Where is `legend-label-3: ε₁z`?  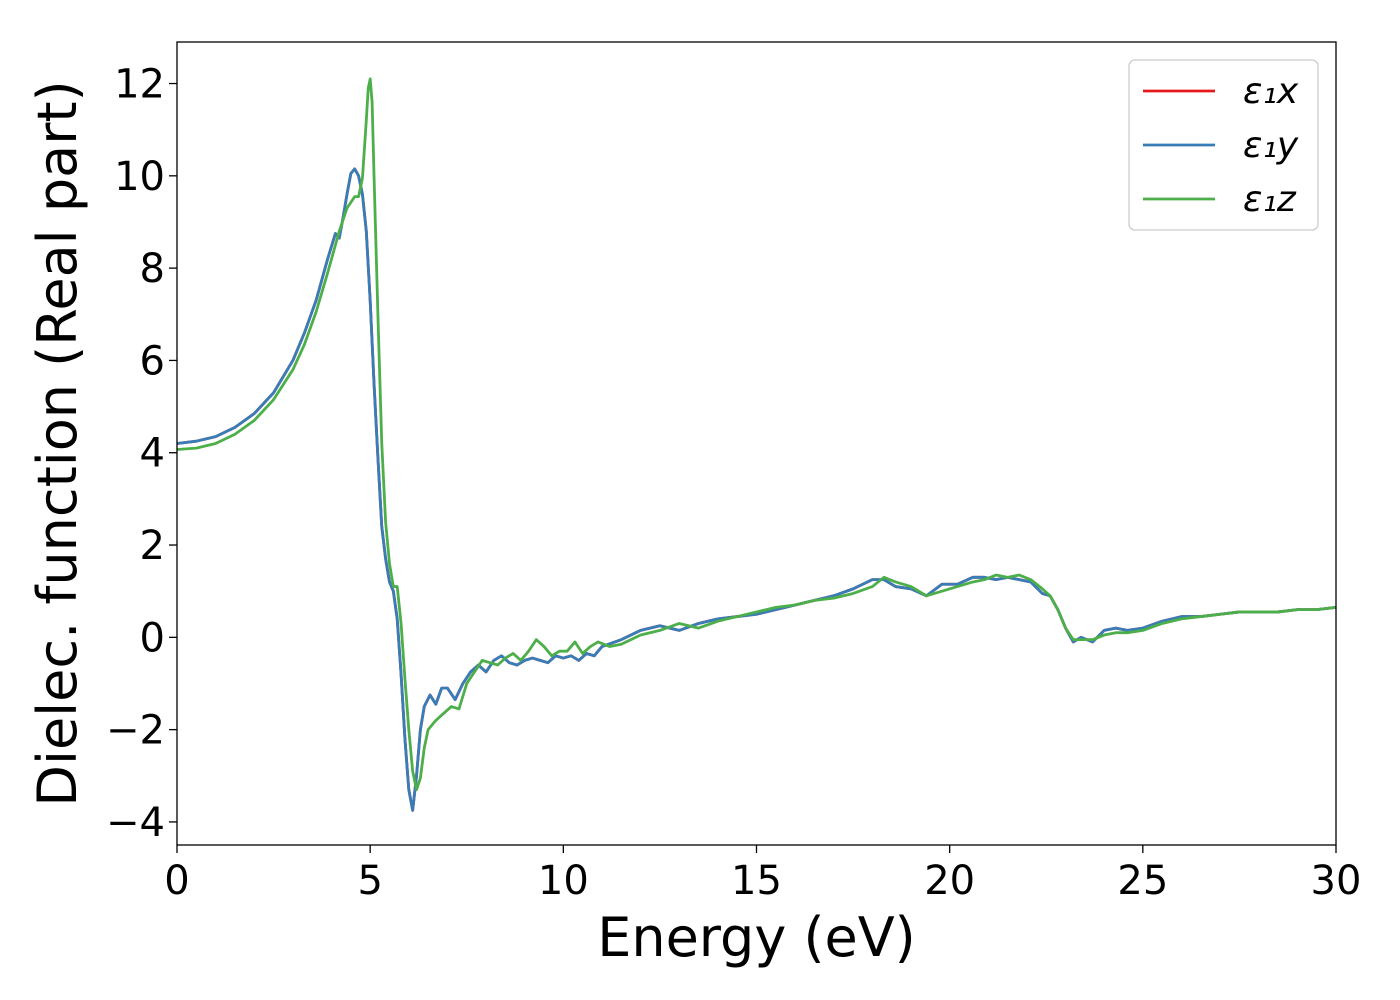 legend-label-3: ε₁z is located at coordinates (1270, 199).